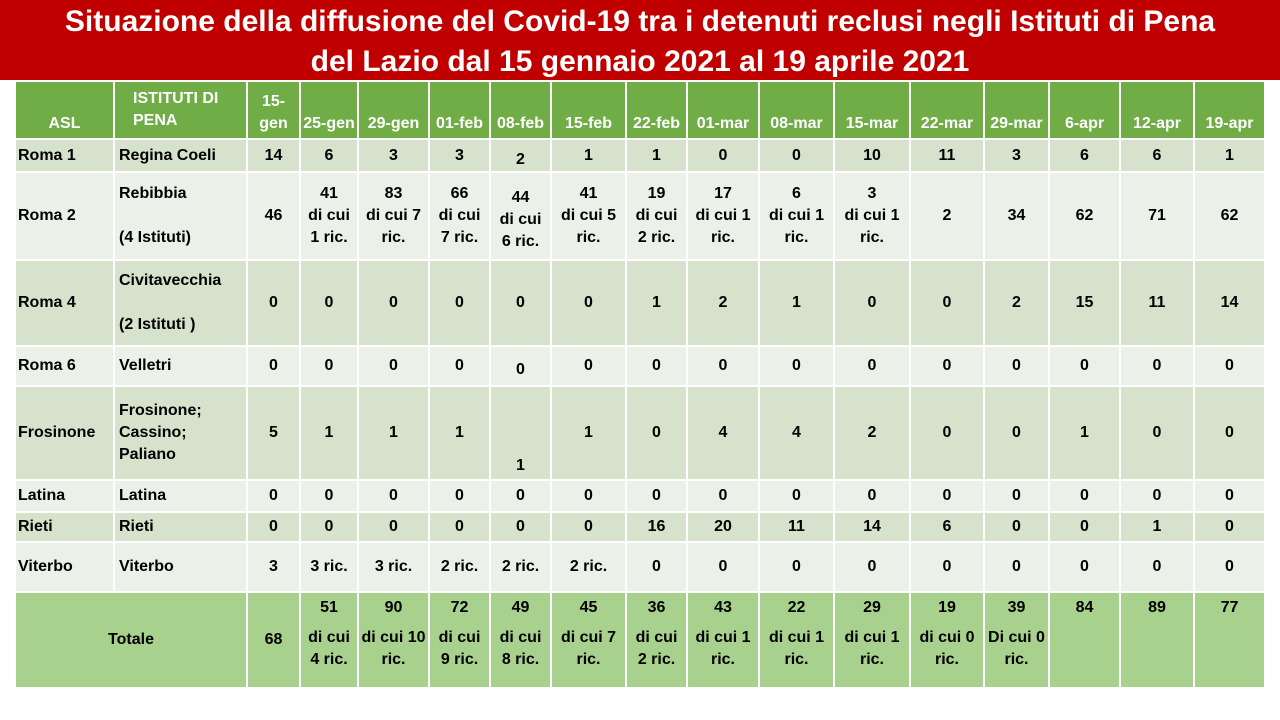 This screenshot has height=720, width=1280. Describe the element at coordinates (393, 607) in the screenshot. I see `cell-value: 90` at that location.